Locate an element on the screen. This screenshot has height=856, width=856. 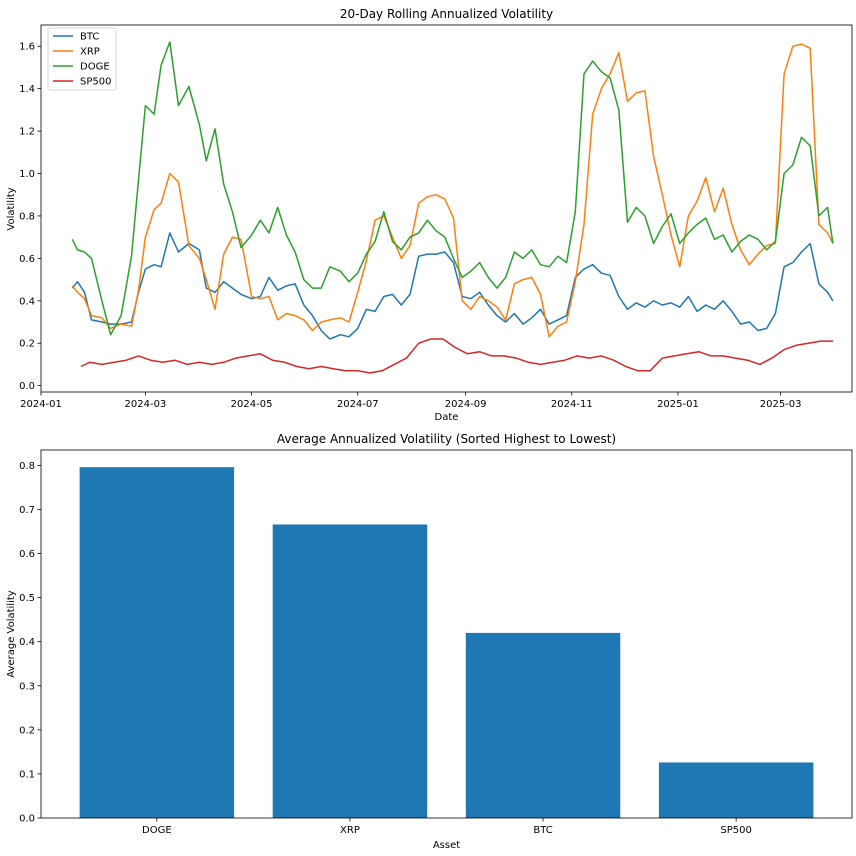
line-chart-legend: BTC XRP DOGE SP500 is located at coordinates (82, 59).